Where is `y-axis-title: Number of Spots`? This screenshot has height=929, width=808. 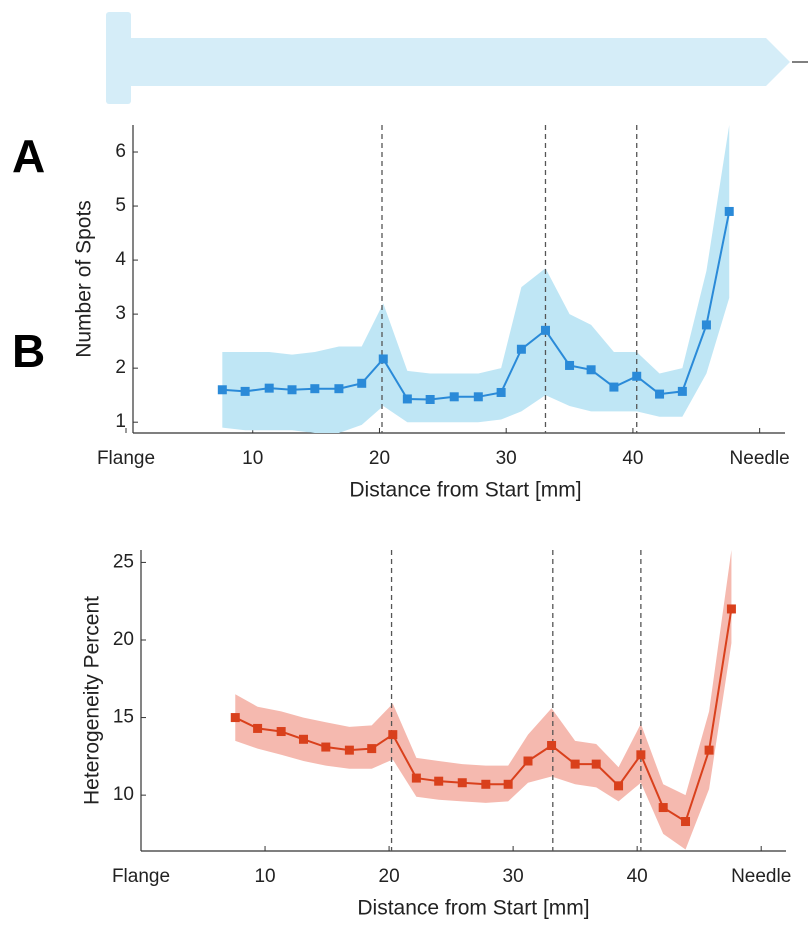 y-axis-title: Number of Spots is located at coordinates (84, 279).